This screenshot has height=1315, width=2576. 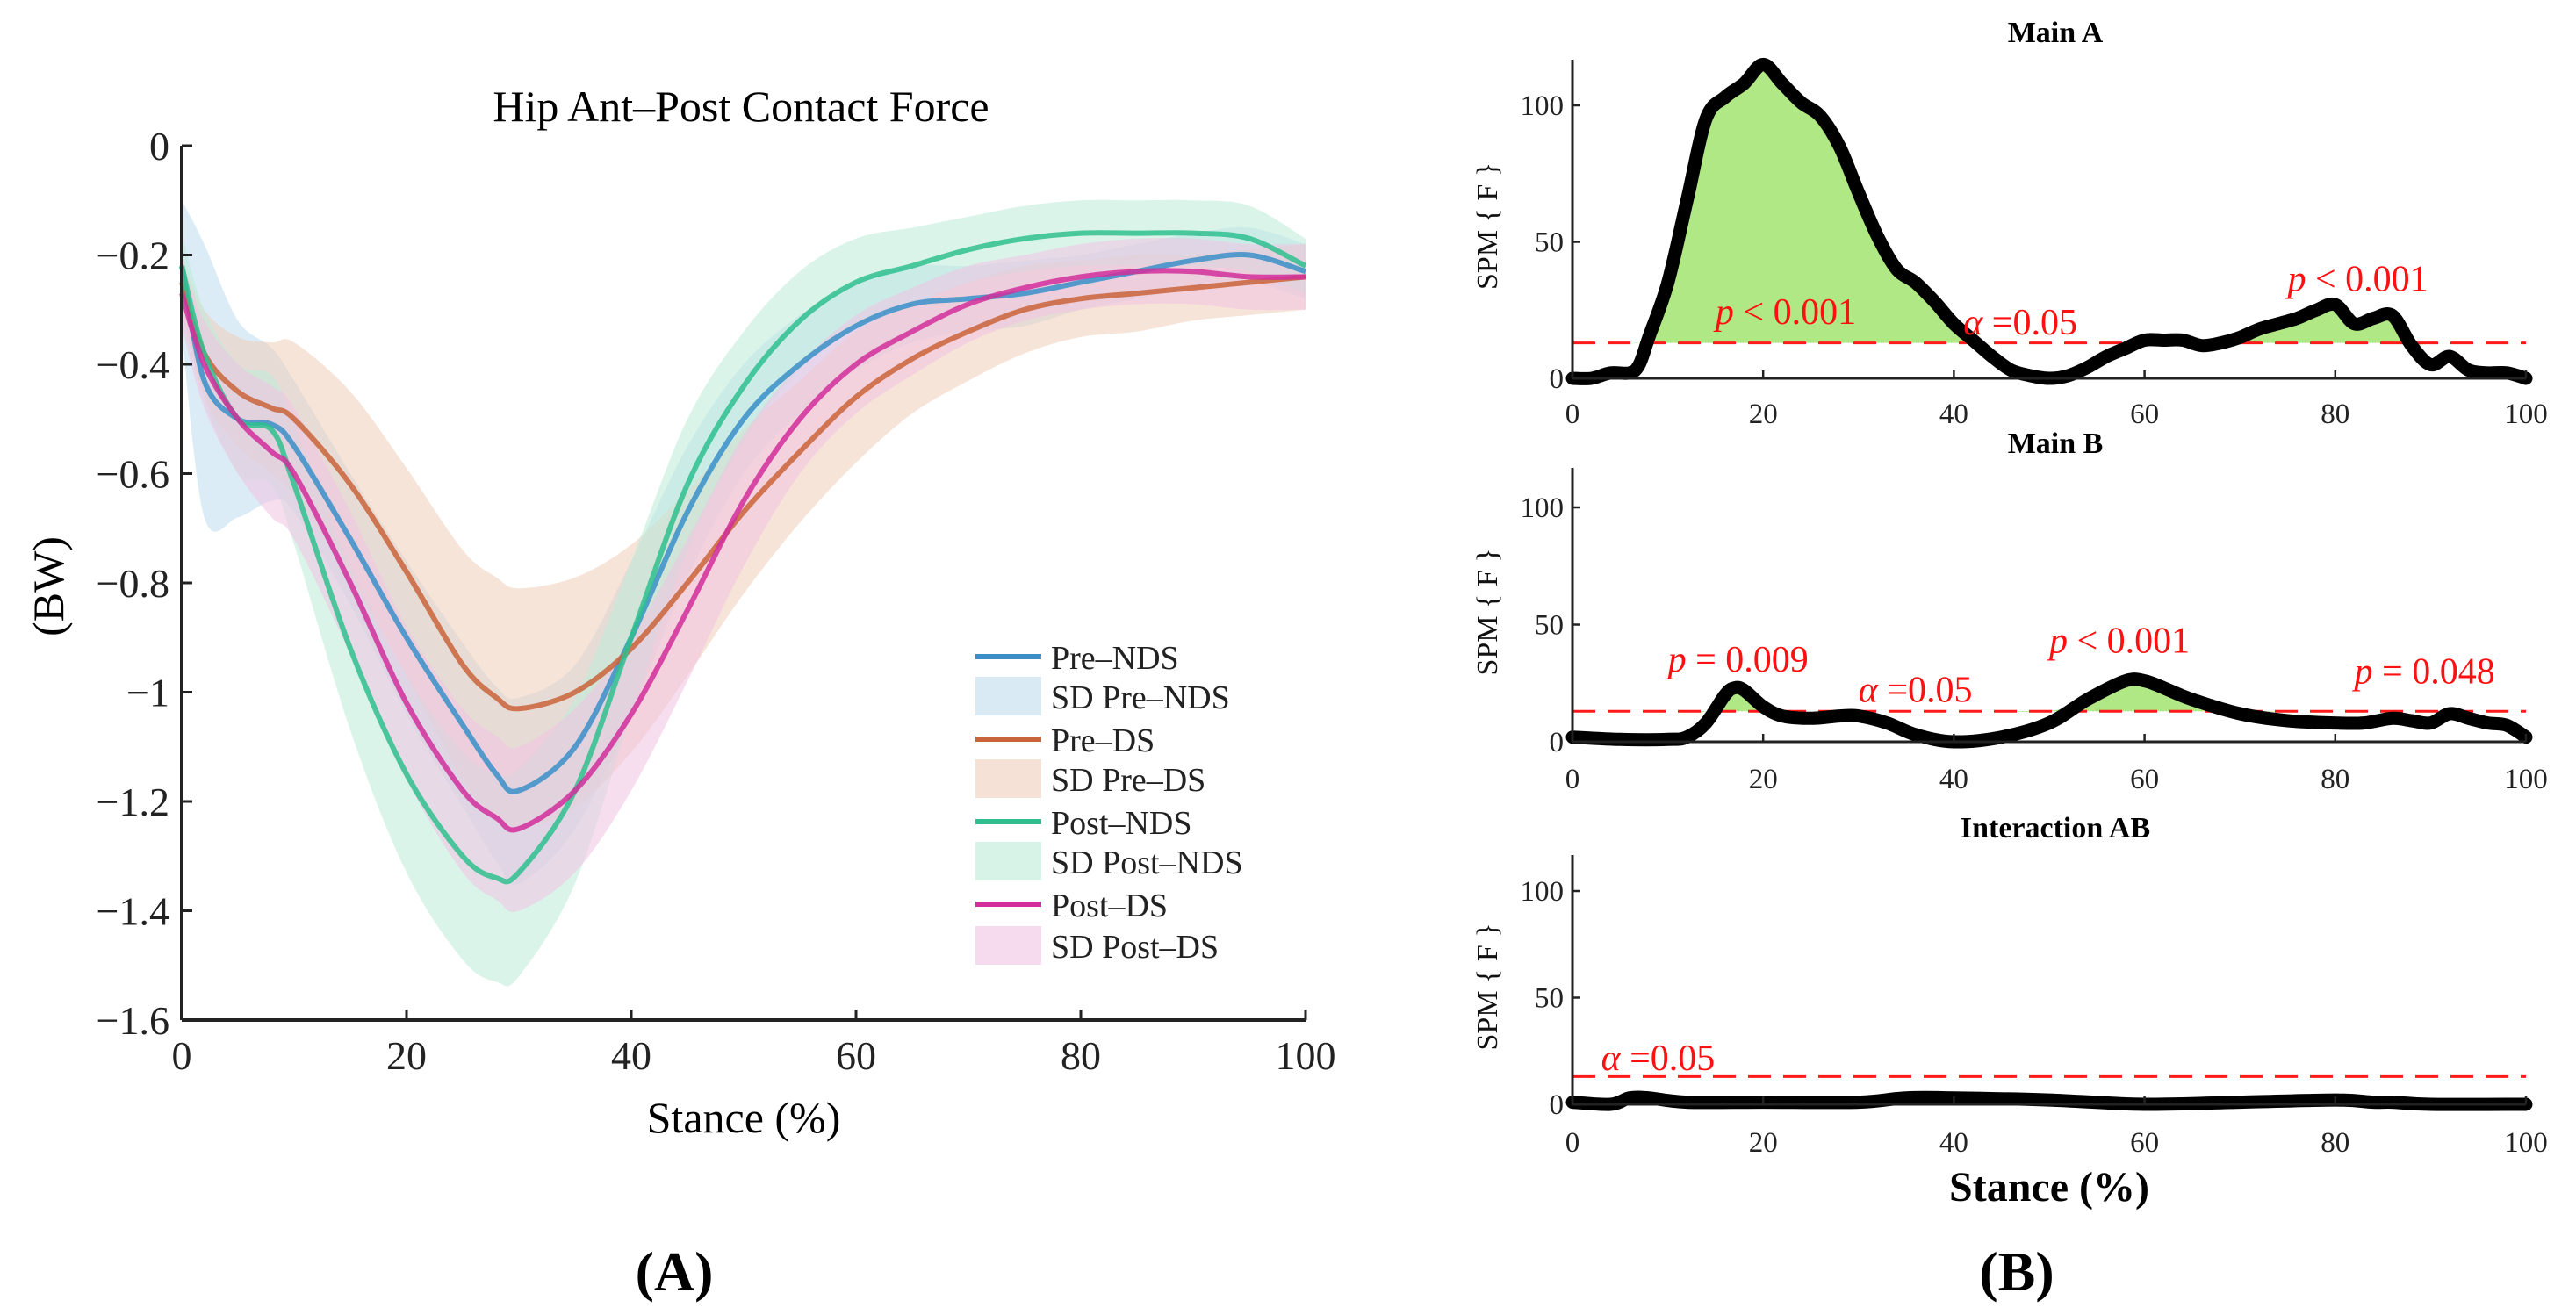 What do you see at coordinates (2049, 1187) in the screenshot?
I see `chart-b-xlabel: Stance (%)` at bounding box center [2049, 1187].